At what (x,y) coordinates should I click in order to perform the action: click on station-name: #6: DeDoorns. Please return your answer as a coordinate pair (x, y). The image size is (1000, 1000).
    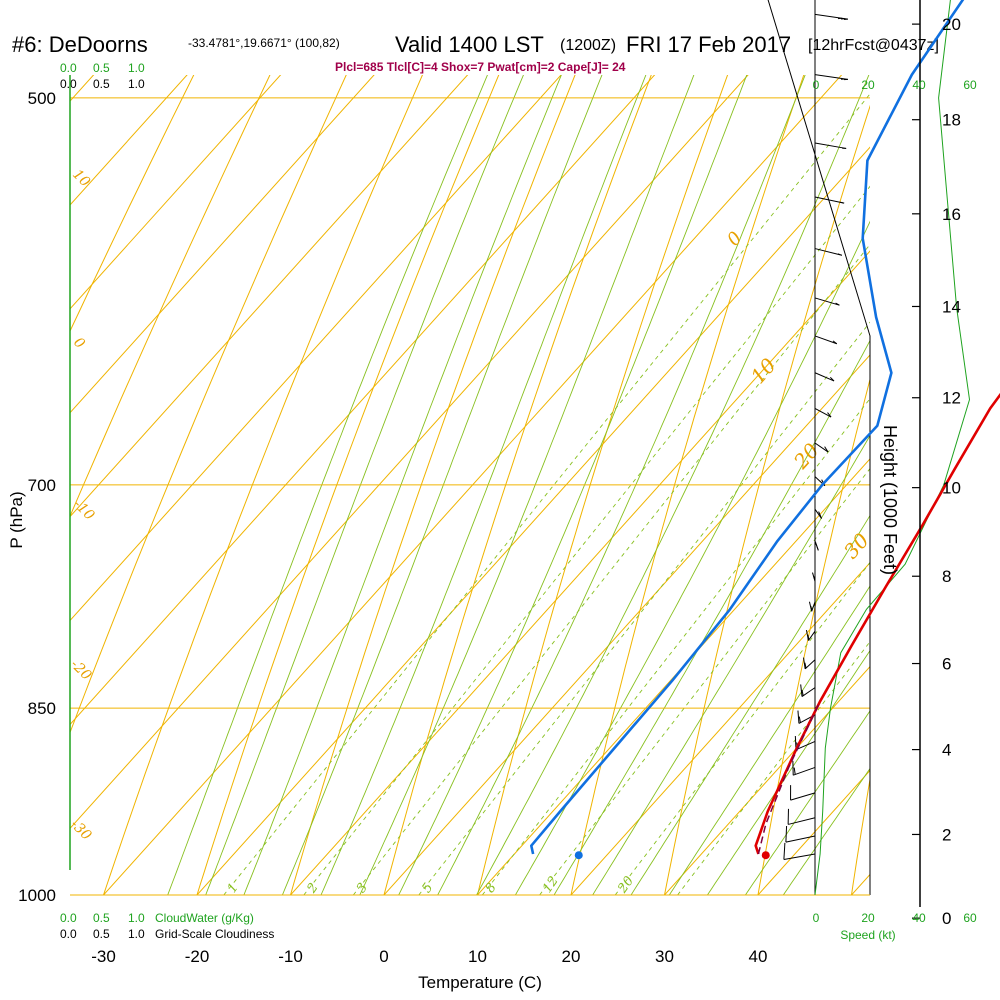
    Looking at the image, I should click on (80, 44).